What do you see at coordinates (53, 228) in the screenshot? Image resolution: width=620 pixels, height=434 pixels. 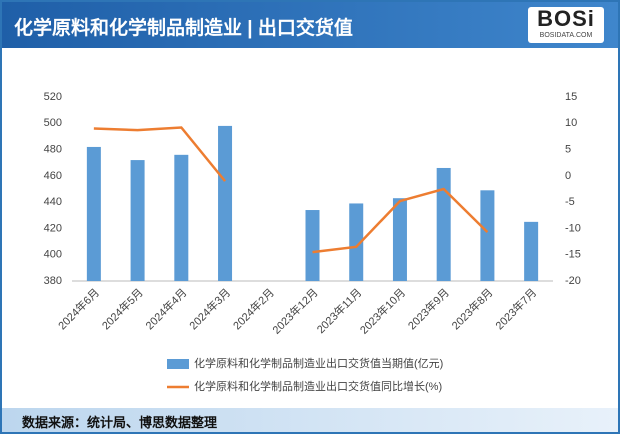 I see `y-tick-label: 420` at bounding box center [53, 228].